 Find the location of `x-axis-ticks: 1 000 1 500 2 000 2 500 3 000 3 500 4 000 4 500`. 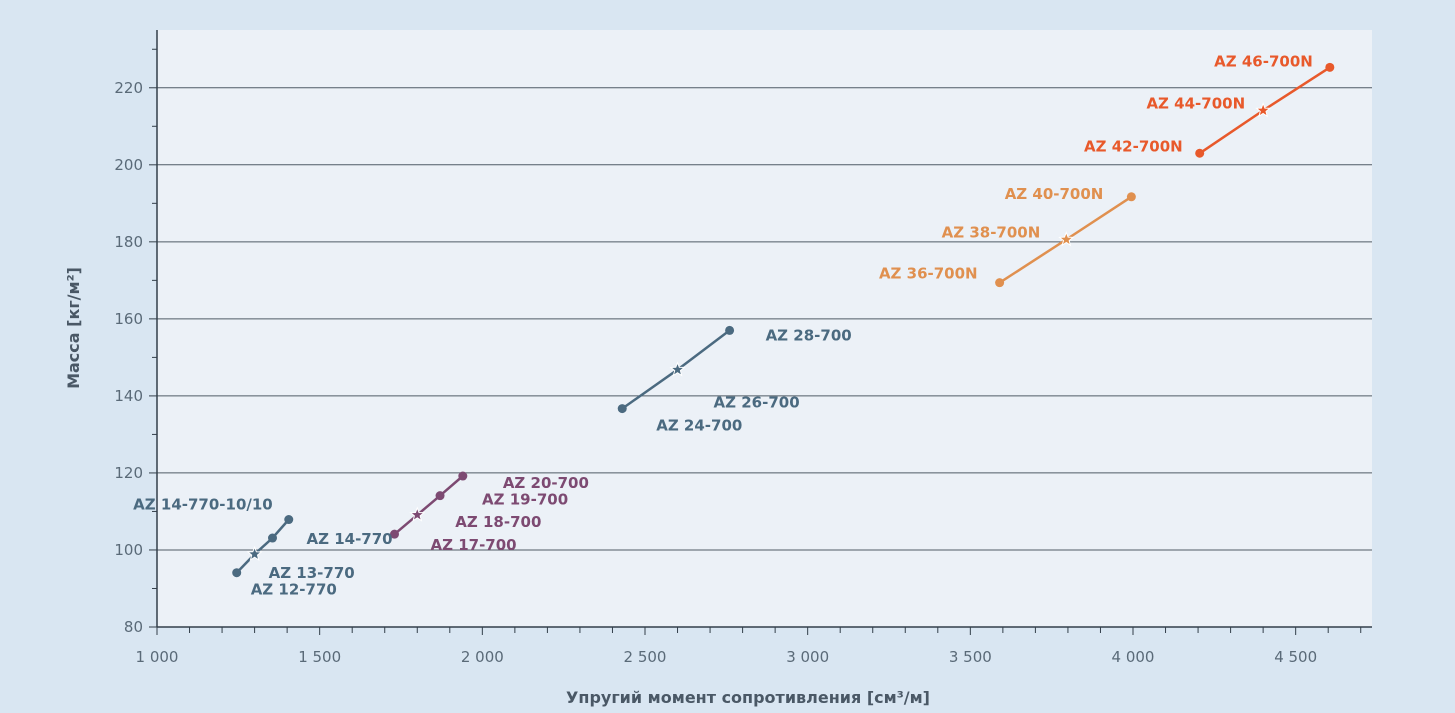

x-axis-ticks: 1 000 1 500 2 000 2 500 3 000 3 500 4 000 4 500 is located at coordinates (749, 646).